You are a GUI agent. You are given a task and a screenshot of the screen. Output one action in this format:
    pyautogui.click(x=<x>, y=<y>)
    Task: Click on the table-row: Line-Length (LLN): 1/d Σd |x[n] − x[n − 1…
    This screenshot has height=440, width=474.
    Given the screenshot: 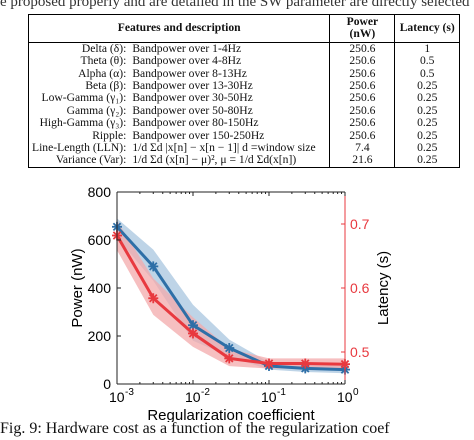 What is the action you would take?
    pyautogui.click(x=244, y=148)
    